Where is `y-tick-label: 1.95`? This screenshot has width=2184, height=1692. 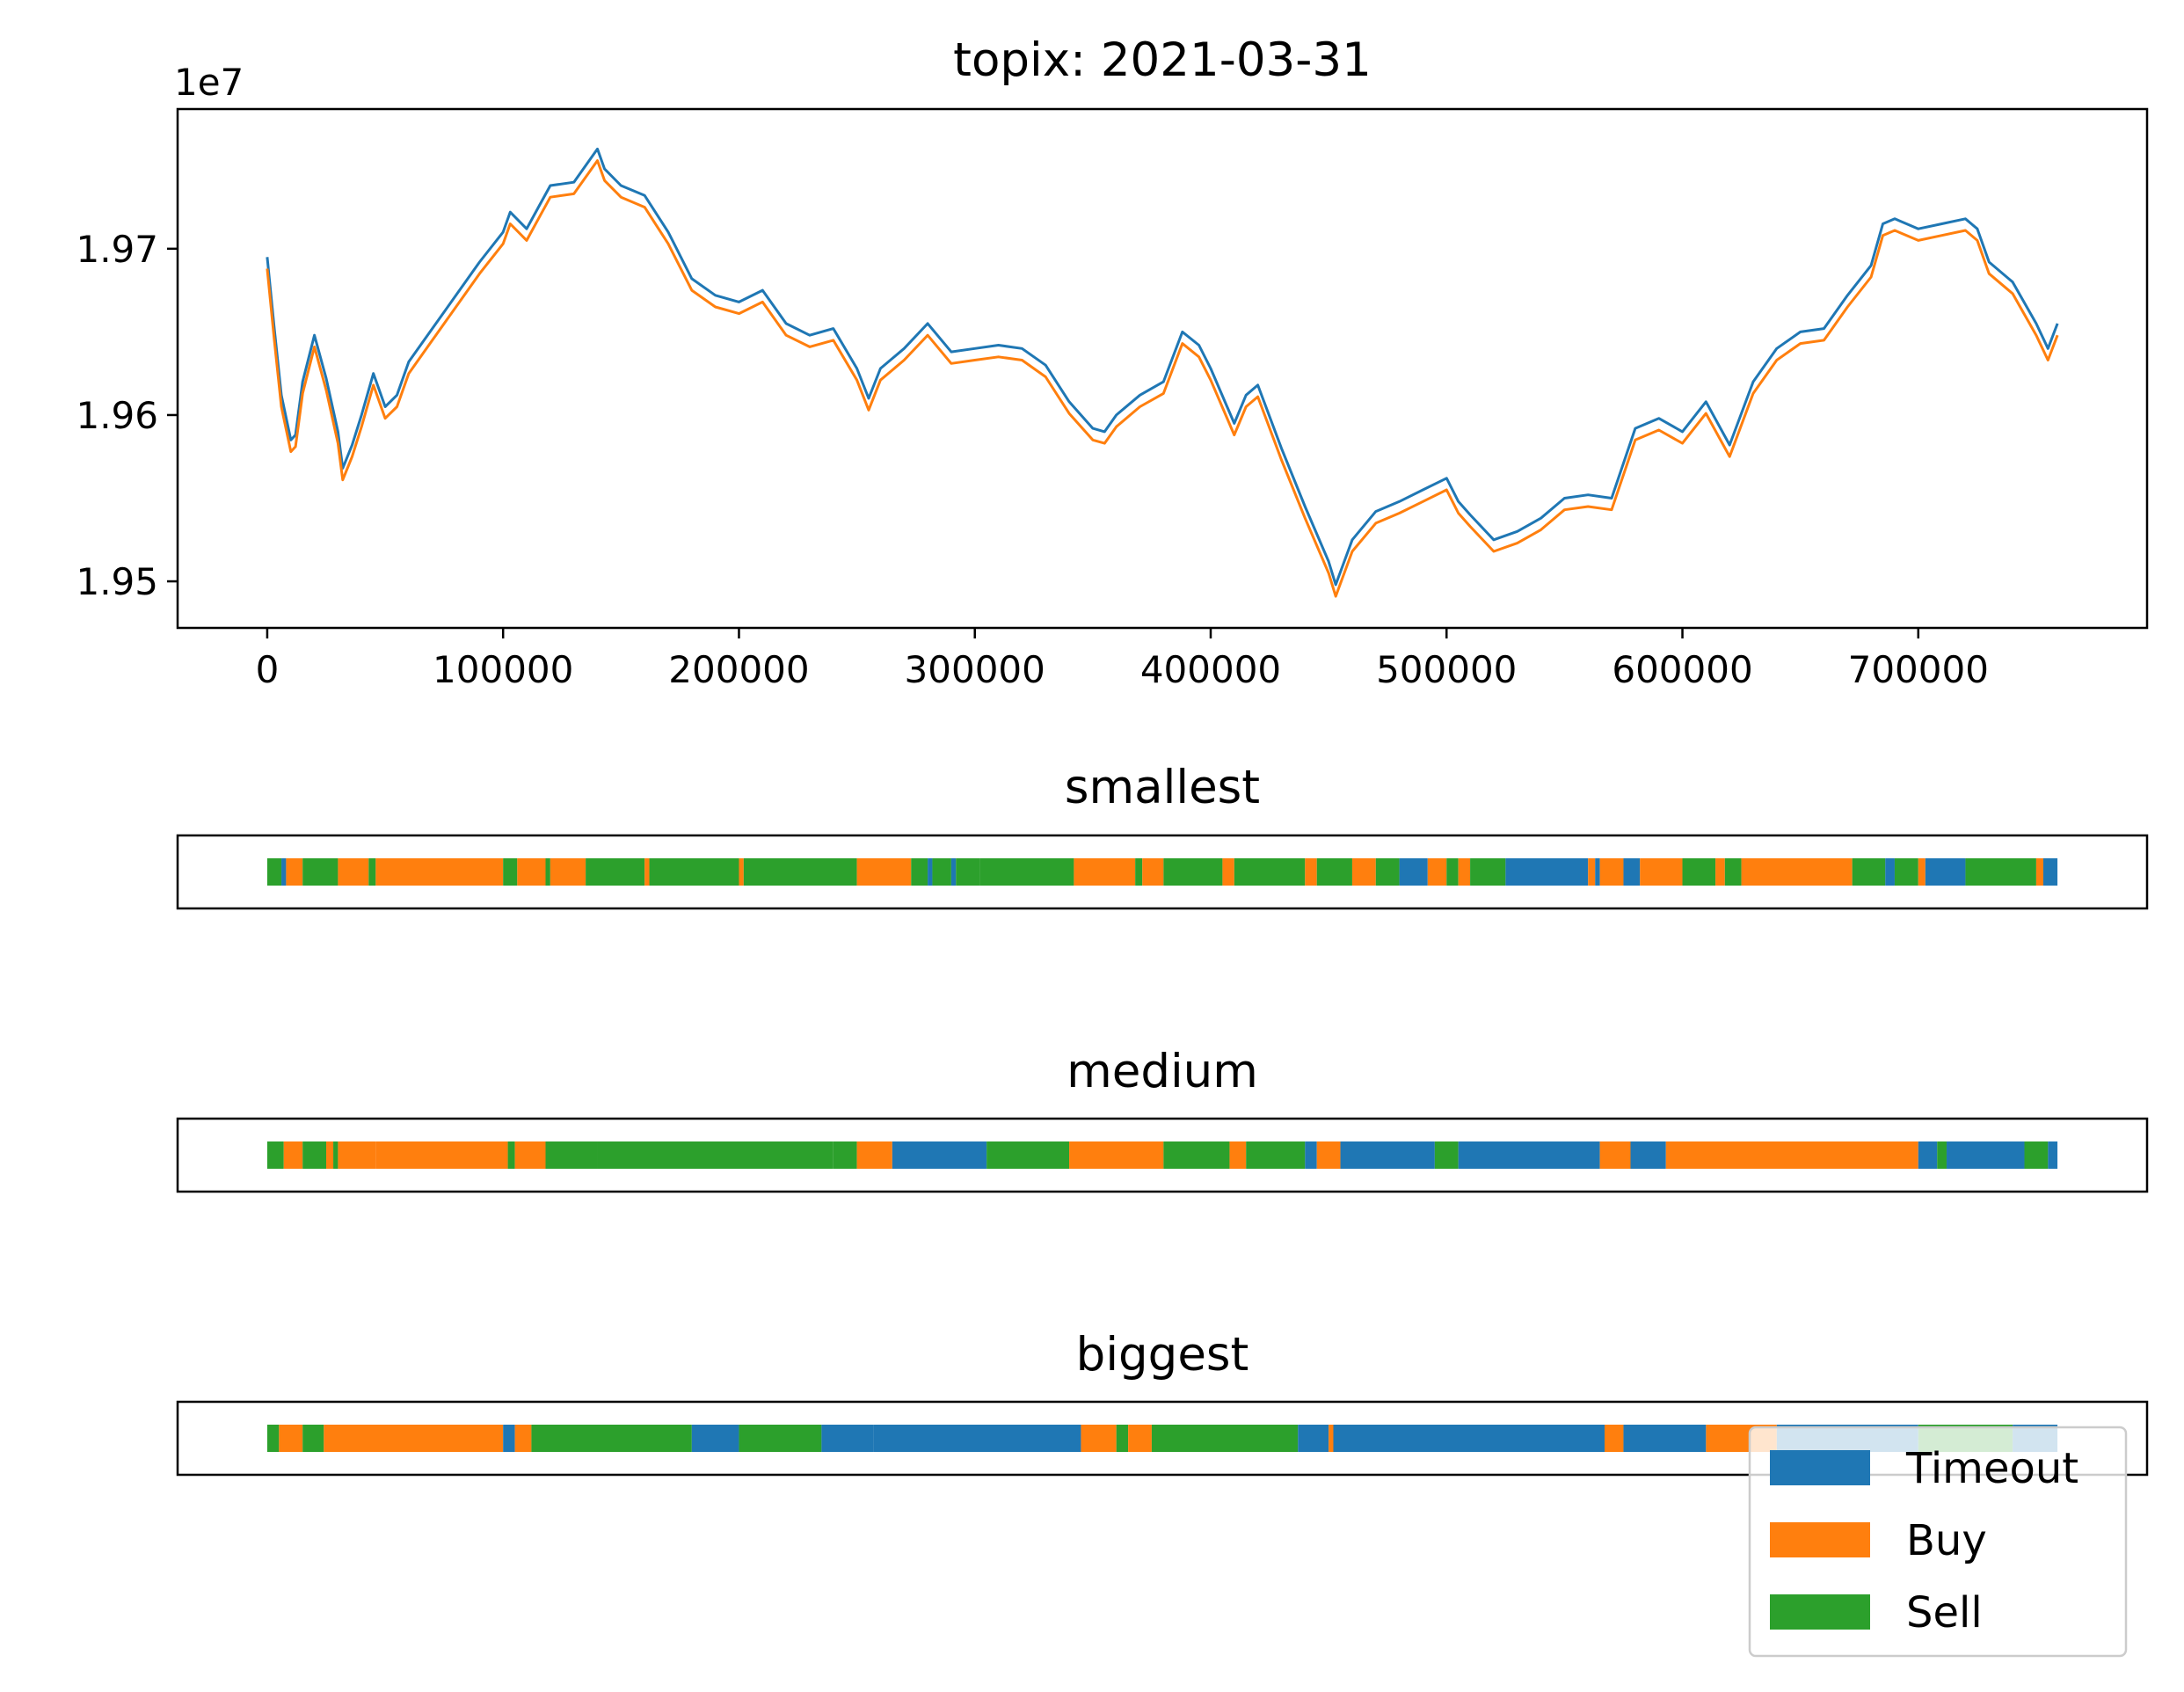
y-tick-label: 1.95 is located at coordinates (117, 581).